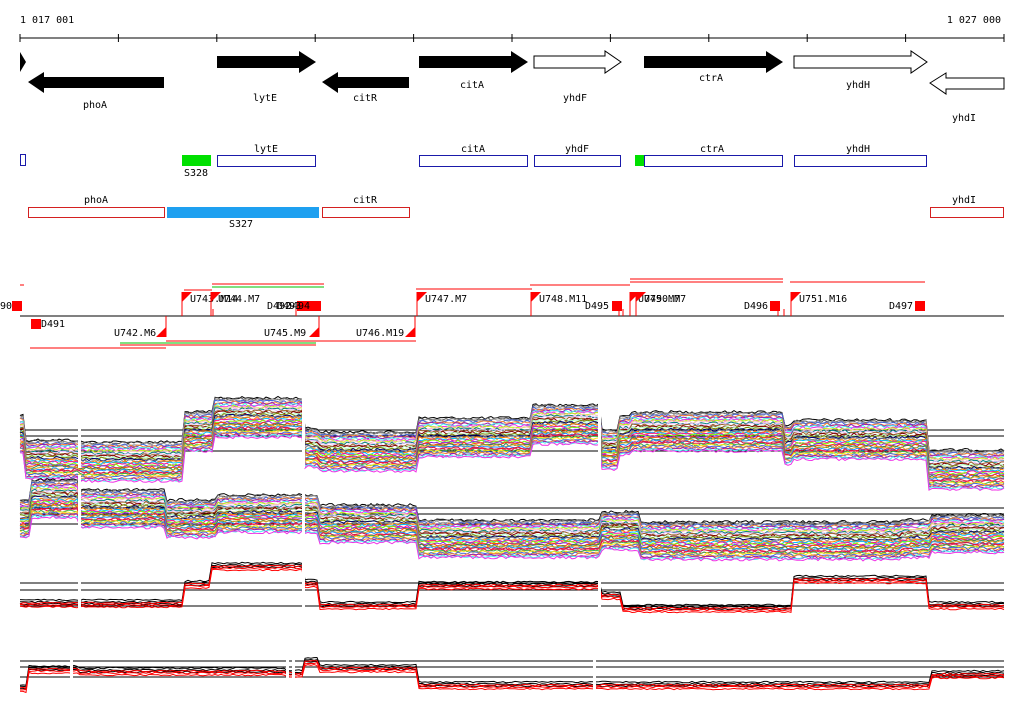  What do you see at coordinates (196, 160) in the screenshot?
I see `feature-s328` at bounding box center [196, 160].